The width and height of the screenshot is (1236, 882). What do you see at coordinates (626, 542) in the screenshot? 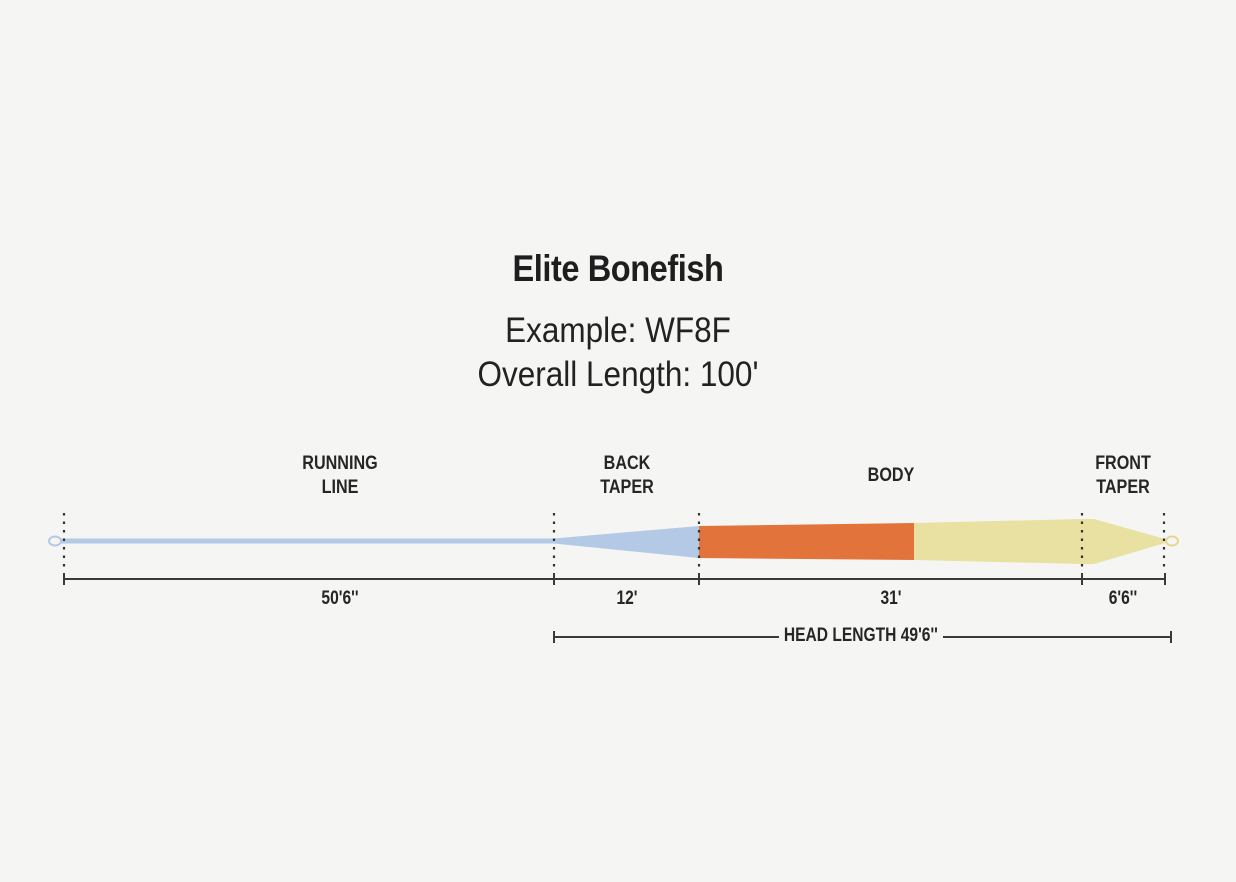
I see `back-taper-shape` at bounding box center [626, 542].